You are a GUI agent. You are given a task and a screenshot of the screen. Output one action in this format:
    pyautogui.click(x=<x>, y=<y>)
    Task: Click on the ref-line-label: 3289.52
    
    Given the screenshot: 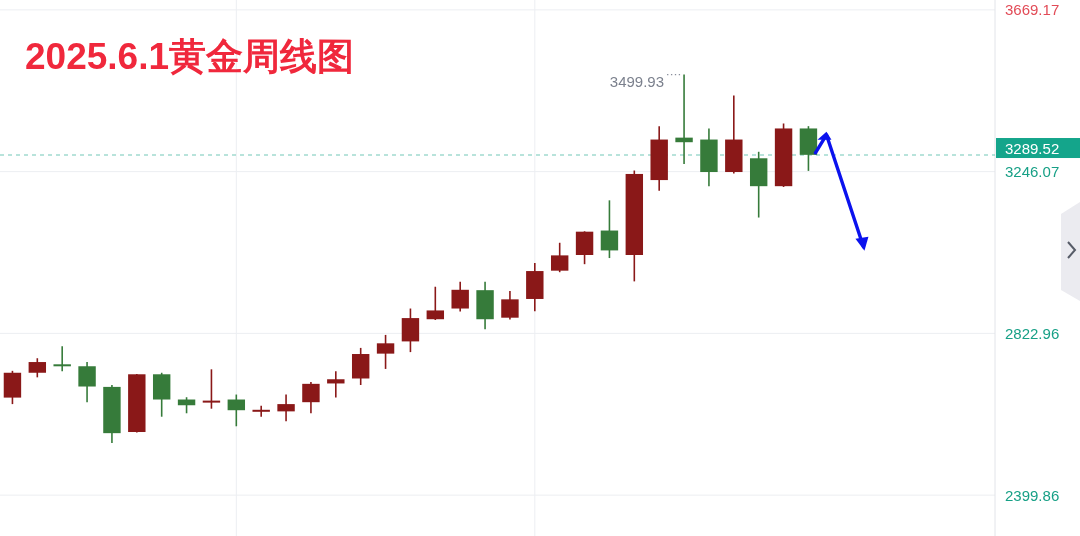 What is the action you would take?
    pyautogui.click(x=1032, y=148)
    